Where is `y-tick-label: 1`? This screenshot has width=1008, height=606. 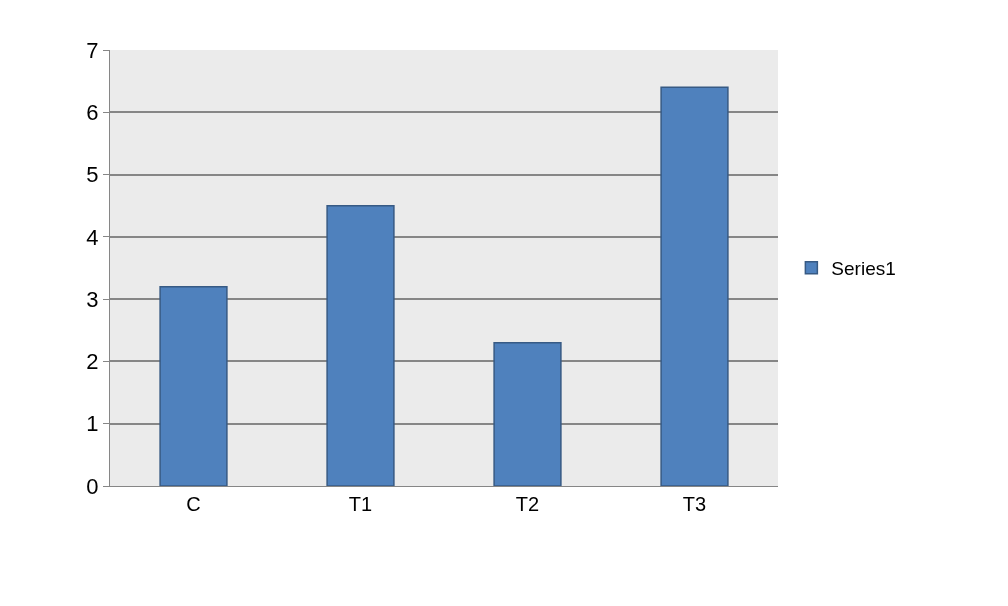
y-tick-label: 1 is located at coordinates (92, 424).